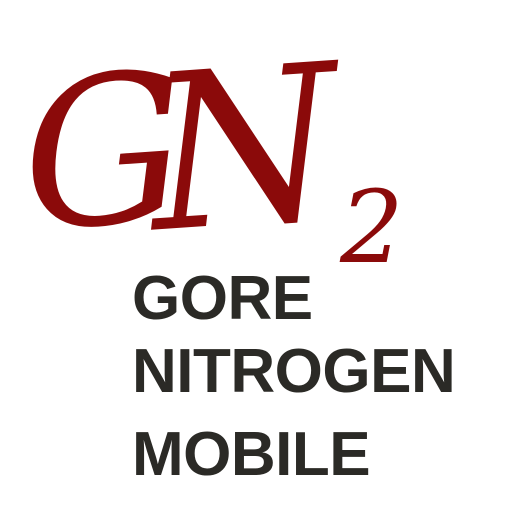 This screenshot has width=512, height=512. What do you see at coordinates (294, 371) in the screenshot?
I see `wordmark-line-nitrogen: NITROGEN` at bounding box center [294, 371].